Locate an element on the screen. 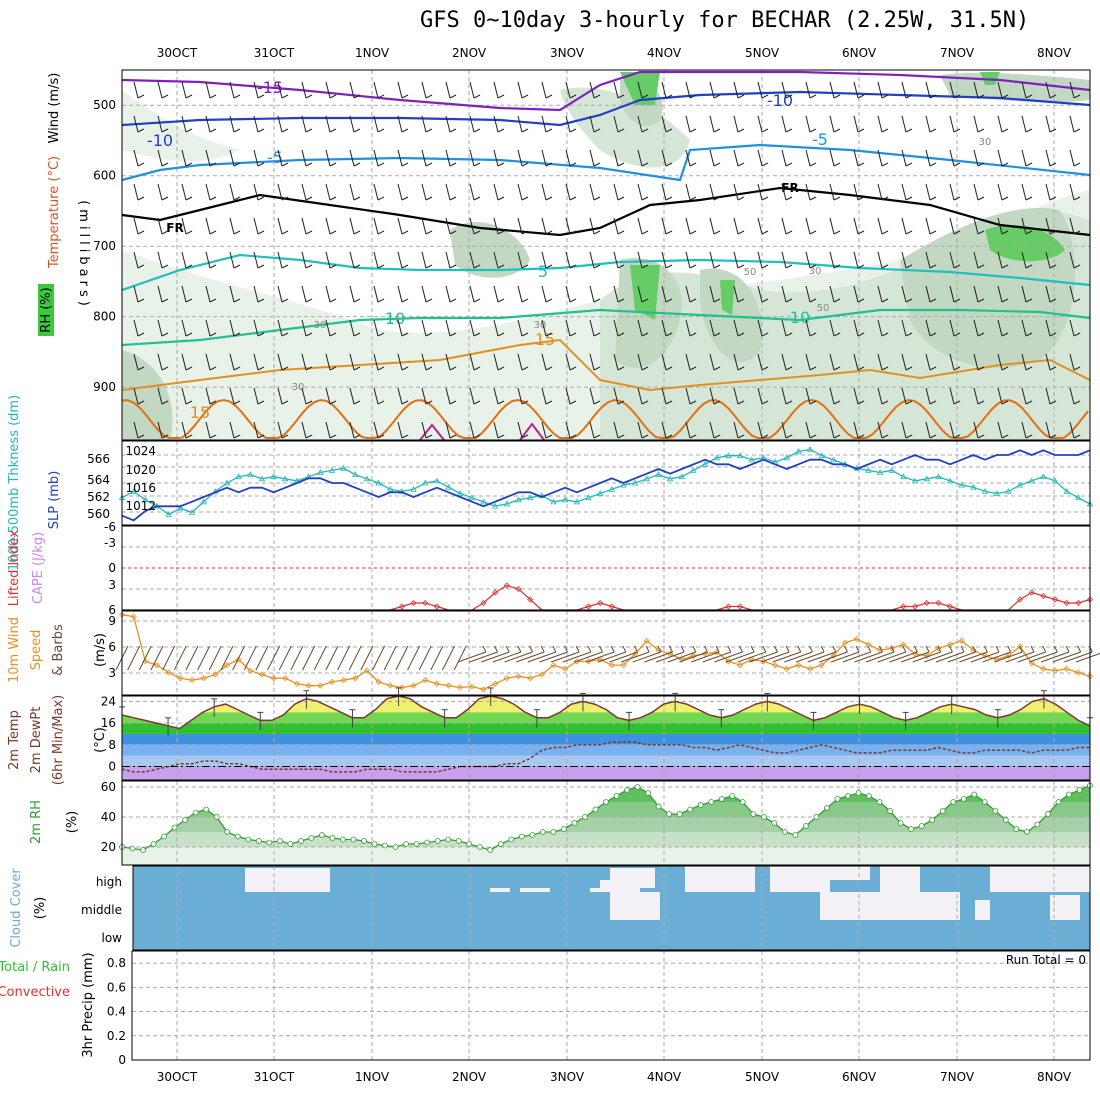  temp2m-panel is located at coordinates (606, 738).